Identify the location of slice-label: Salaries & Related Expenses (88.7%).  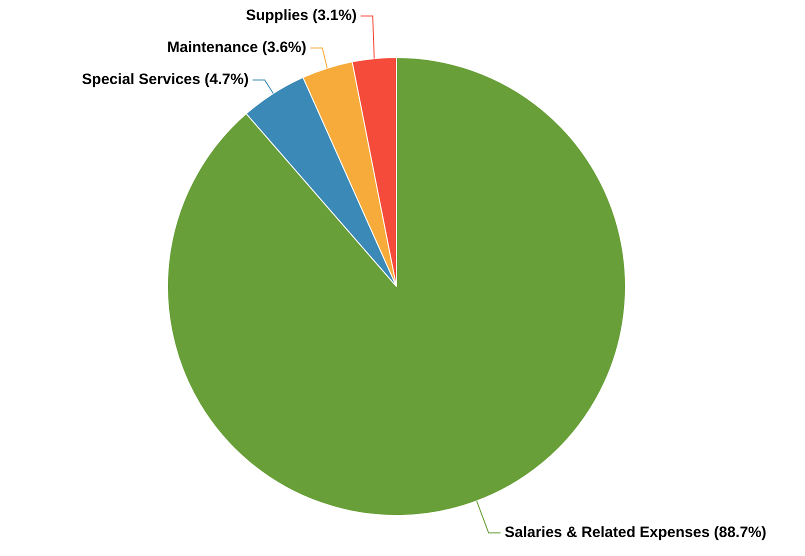
(635, 532).